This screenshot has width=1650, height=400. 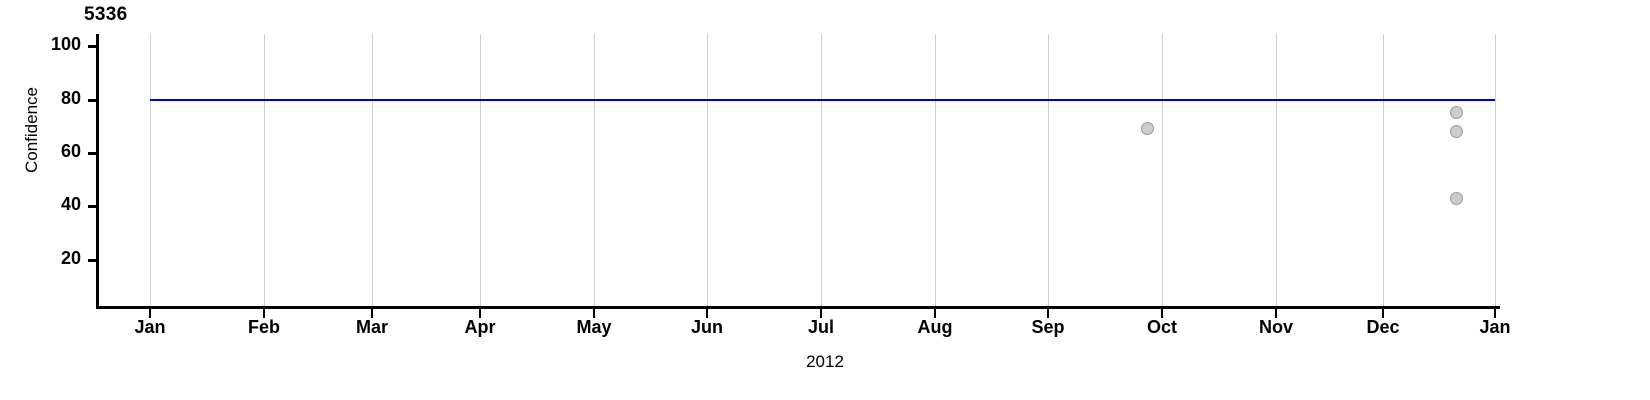 What do you see at coordinates (798, 307) in the screenshot?
I see `x-axis-line` at bounding box center [798, 307].